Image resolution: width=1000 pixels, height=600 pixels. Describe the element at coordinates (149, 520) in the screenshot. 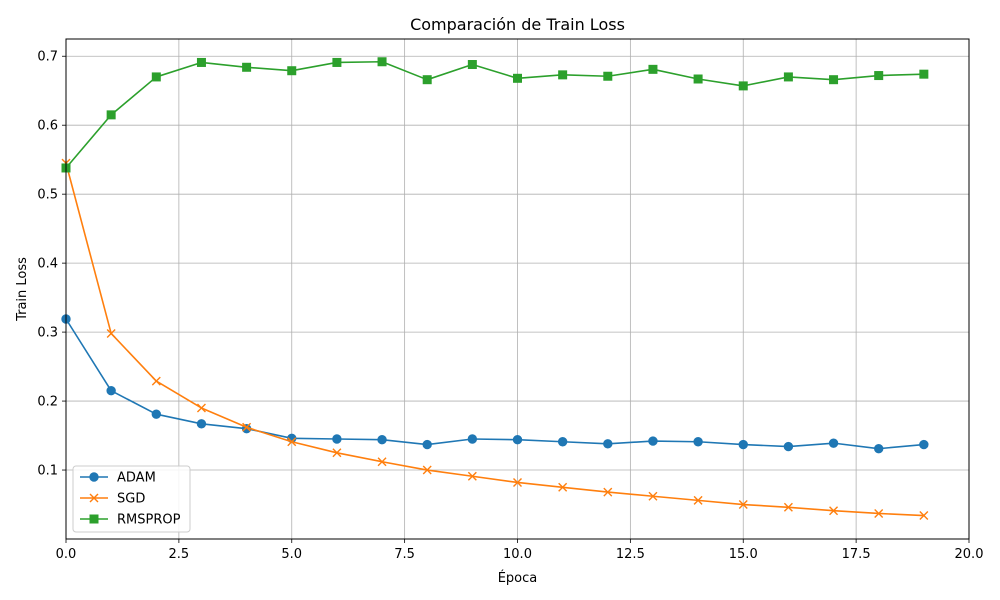

I see `legend-label: RMSPROP` at that location.